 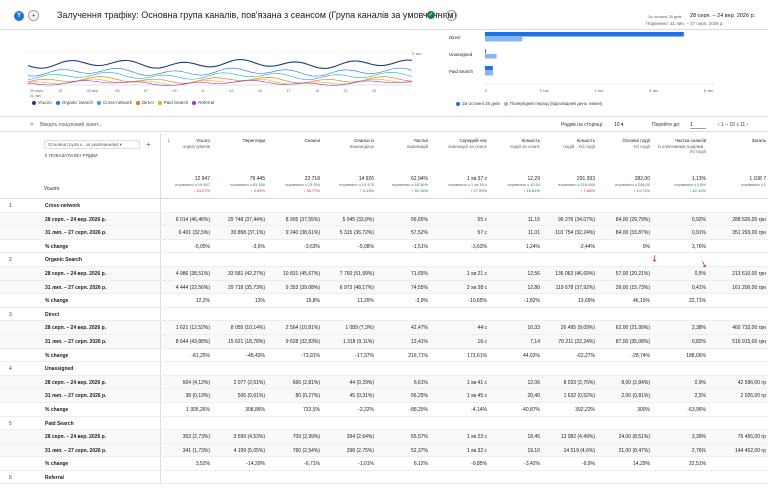 I want to click on row-label: Organic Search, so click(x=63, y=260).